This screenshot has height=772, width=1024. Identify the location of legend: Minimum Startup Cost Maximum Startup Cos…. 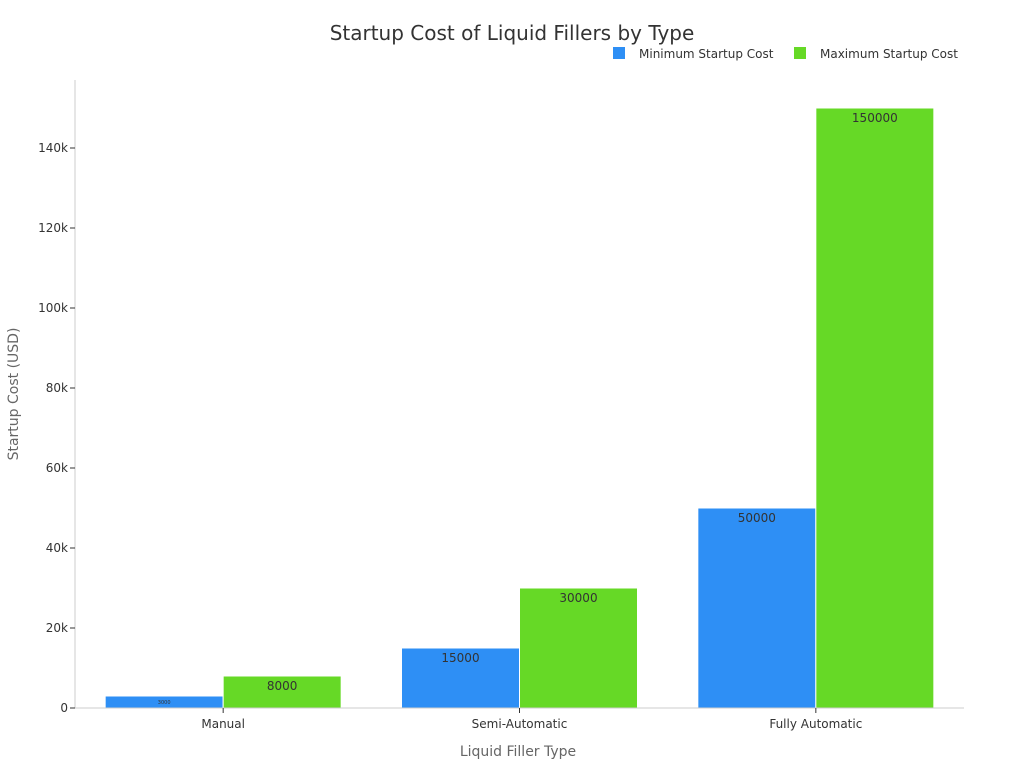
(785, 54).